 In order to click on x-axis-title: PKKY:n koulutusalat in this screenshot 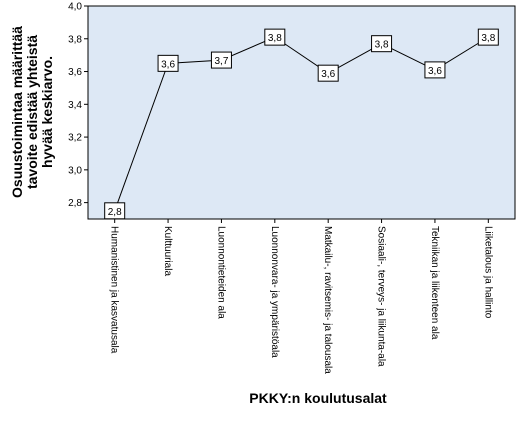, I will do `click(318, 398)`.